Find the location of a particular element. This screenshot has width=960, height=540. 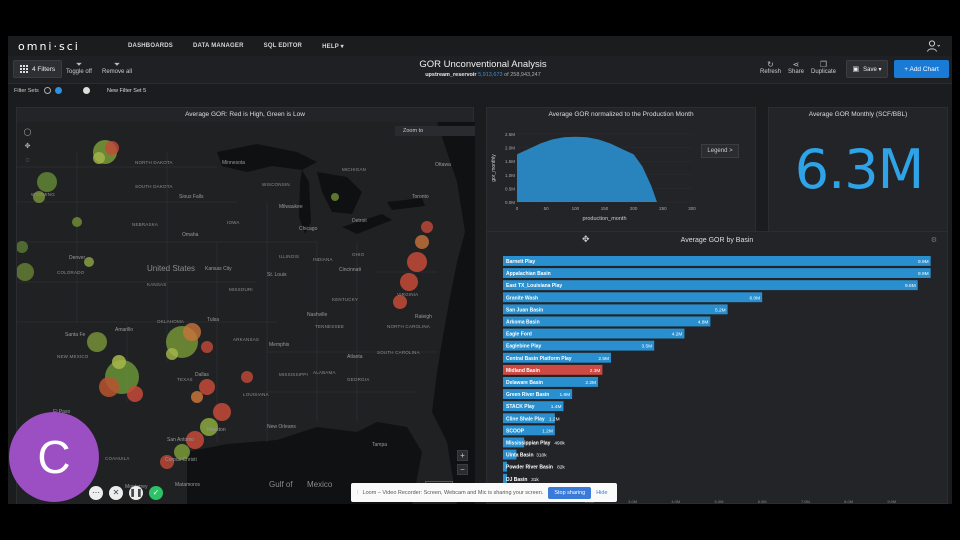

map-label-san-antonio: San Antonio is located at coordinates (180, 440).